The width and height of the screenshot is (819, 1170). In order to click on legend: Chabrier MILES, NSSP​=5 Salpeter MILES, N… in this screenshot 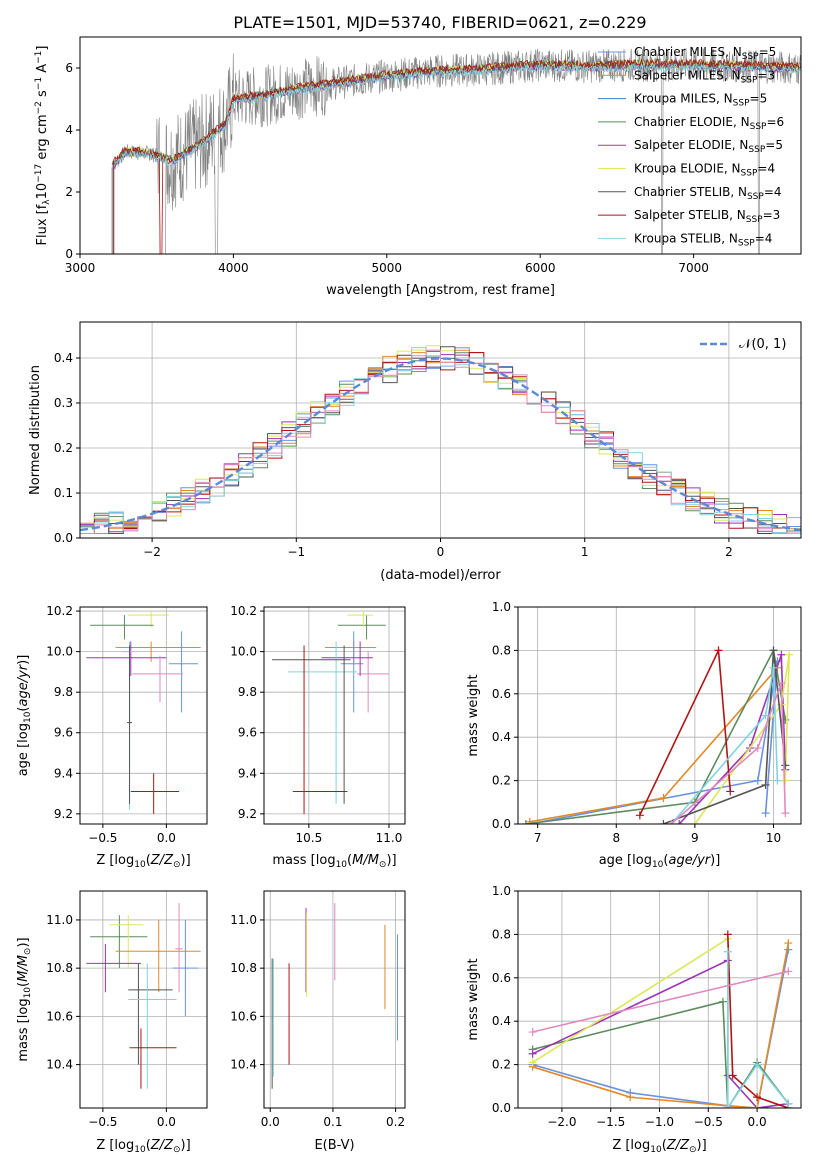, I will do `click(691, 146)`.